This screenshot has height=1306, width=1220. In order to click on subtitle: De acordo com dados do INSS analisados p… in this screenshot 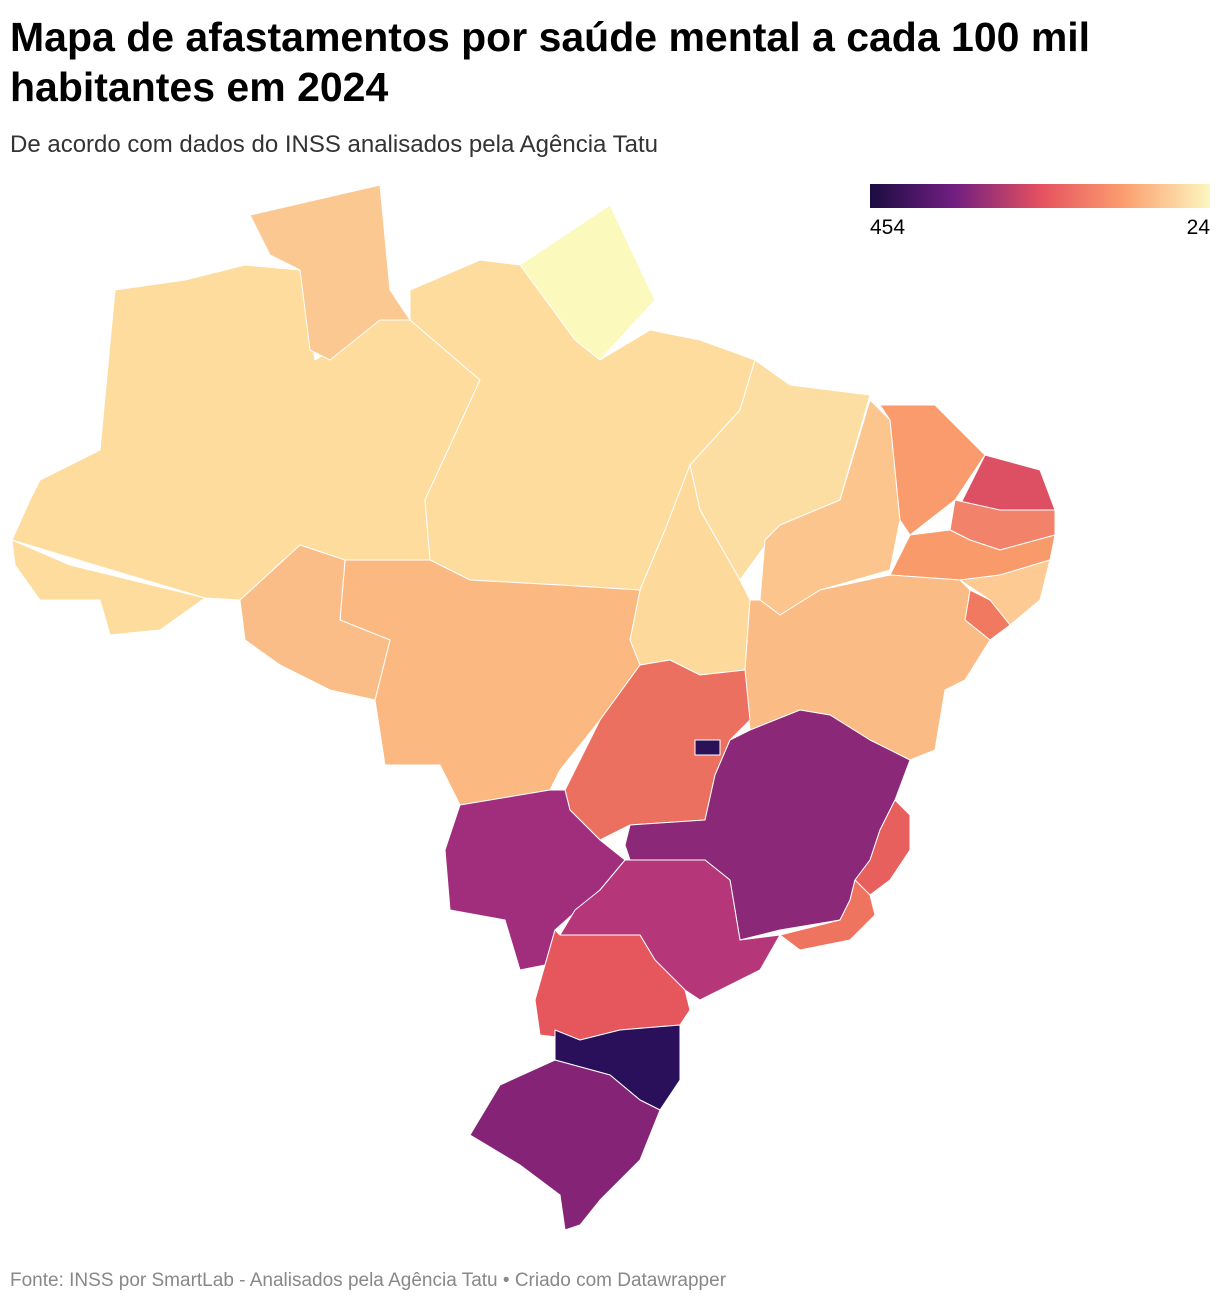, I will do `click(334, 144)`.